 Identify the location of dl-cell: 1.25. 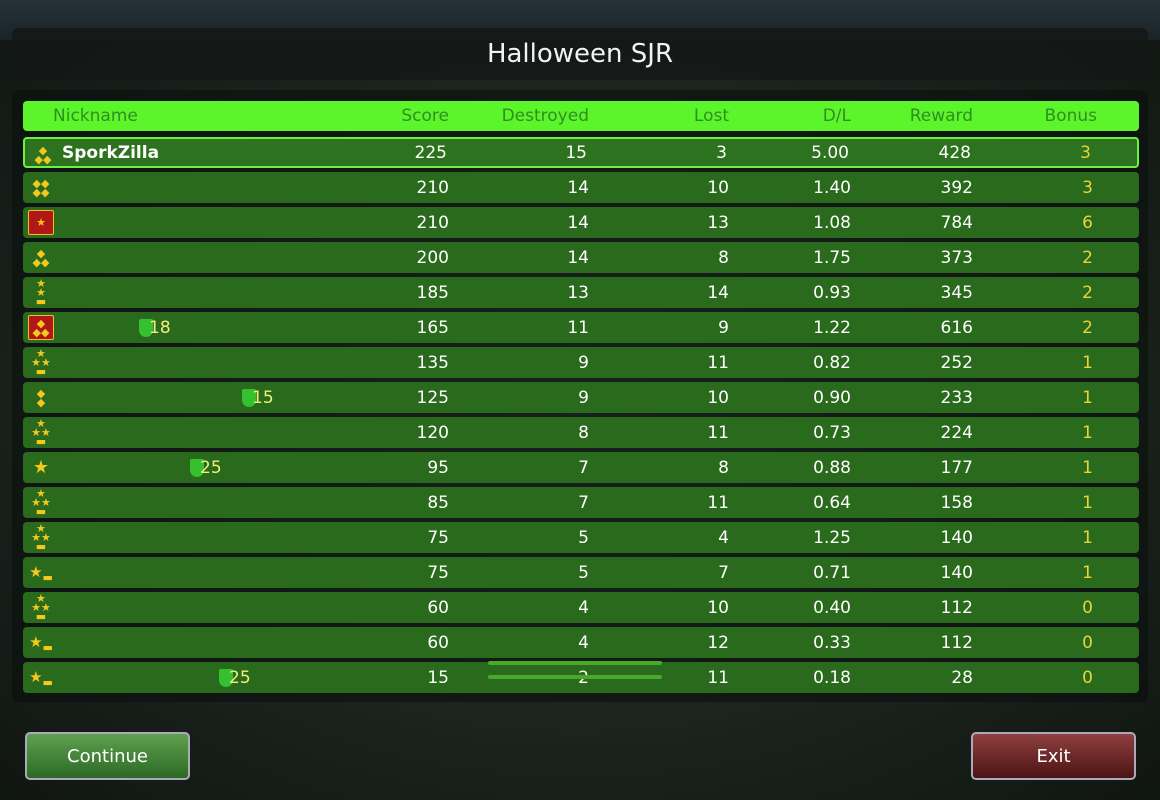
(832, 537).